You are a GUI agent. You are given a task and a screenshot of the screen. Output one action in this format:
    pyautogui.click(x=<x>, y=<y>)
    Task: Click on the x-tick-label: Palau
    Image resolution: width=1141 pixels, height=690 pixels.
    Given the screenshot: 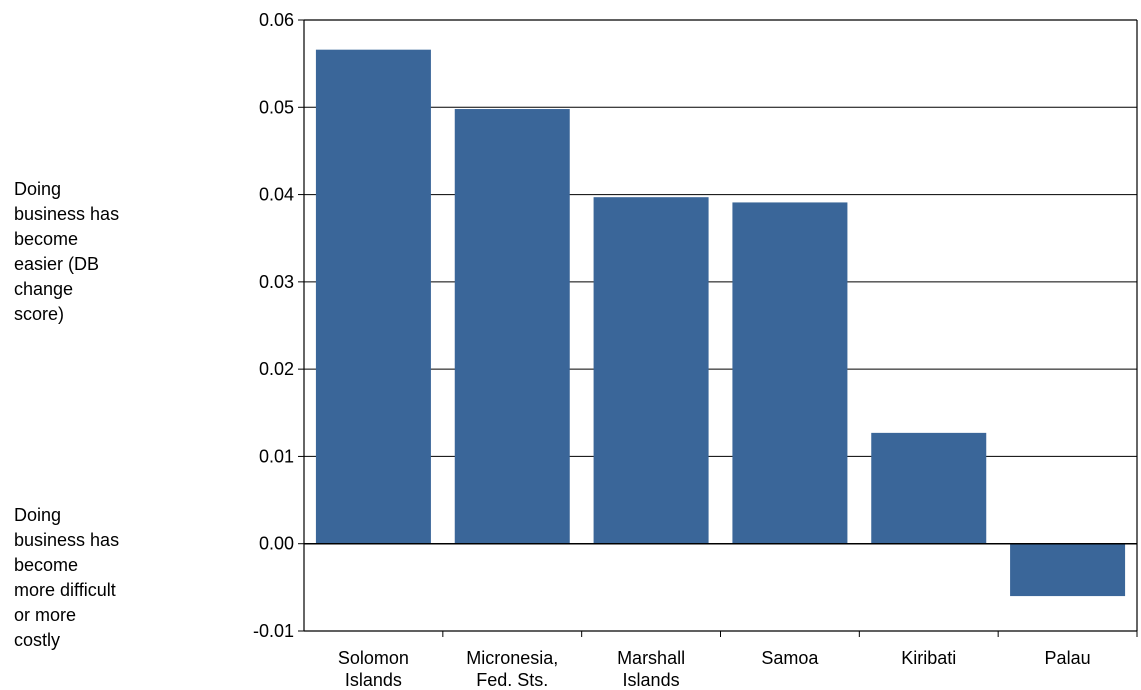 What is the action you would take?
    pyautogui.click(x=1068, y=658)
    